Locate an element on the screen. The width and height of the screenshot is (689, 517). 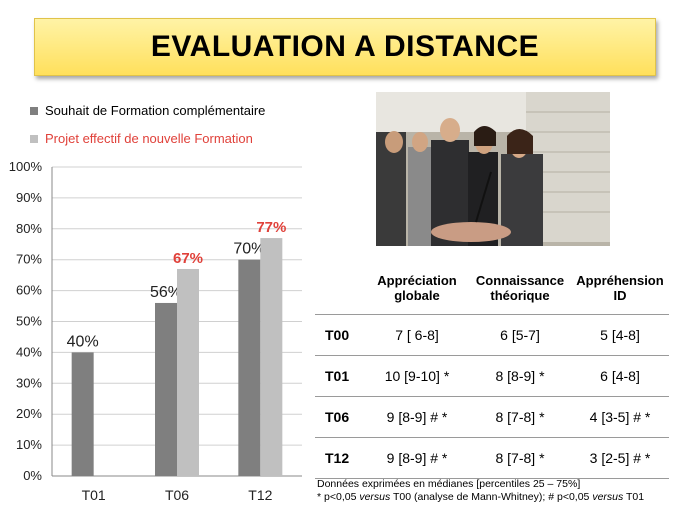
y-tick-label: 10% is located at coordinates (29, 444).